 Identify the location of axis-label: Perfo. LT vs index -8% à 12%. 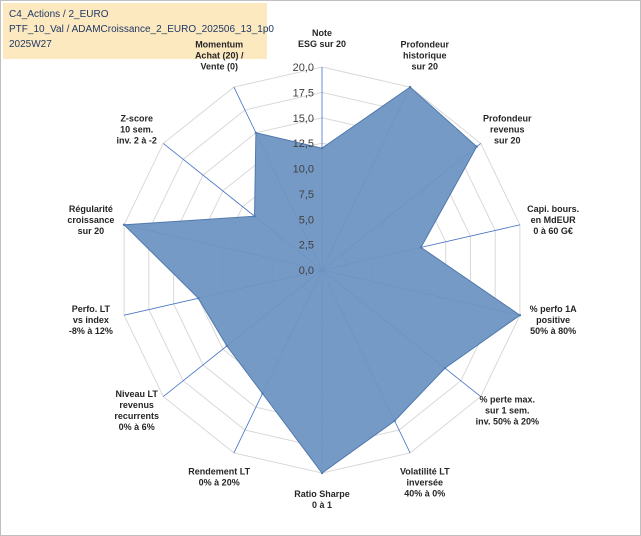
(91, 320).